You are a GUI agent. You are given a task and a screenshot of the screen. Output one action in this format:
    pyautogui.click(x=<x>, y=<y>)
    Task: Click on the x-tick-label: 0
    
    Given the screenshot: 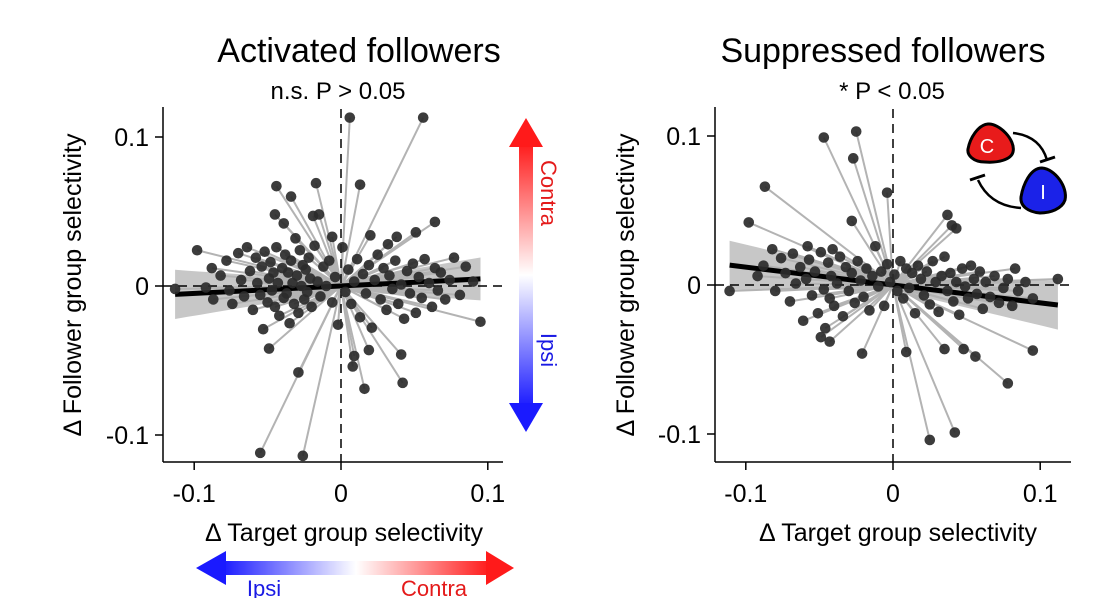 What is the action you would take?
    pyautogui.click(x=893, y=494)
    